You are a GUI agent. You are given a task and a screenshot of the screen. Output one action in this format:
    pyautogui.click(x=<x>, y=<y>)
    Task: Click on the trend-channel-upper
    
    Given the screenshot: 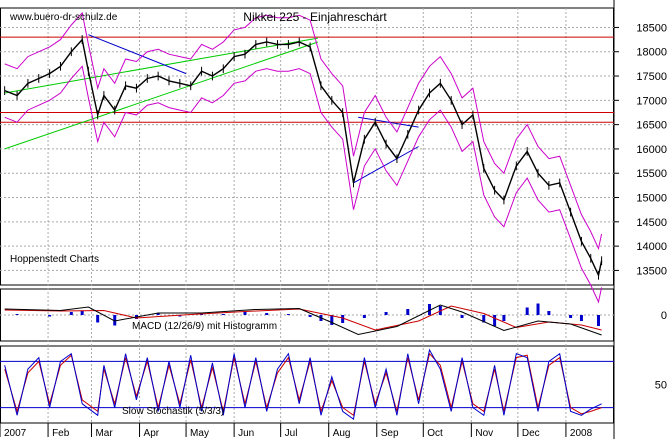 What is the action you would take?
    pyautogui.click(x=161, y=65)
    